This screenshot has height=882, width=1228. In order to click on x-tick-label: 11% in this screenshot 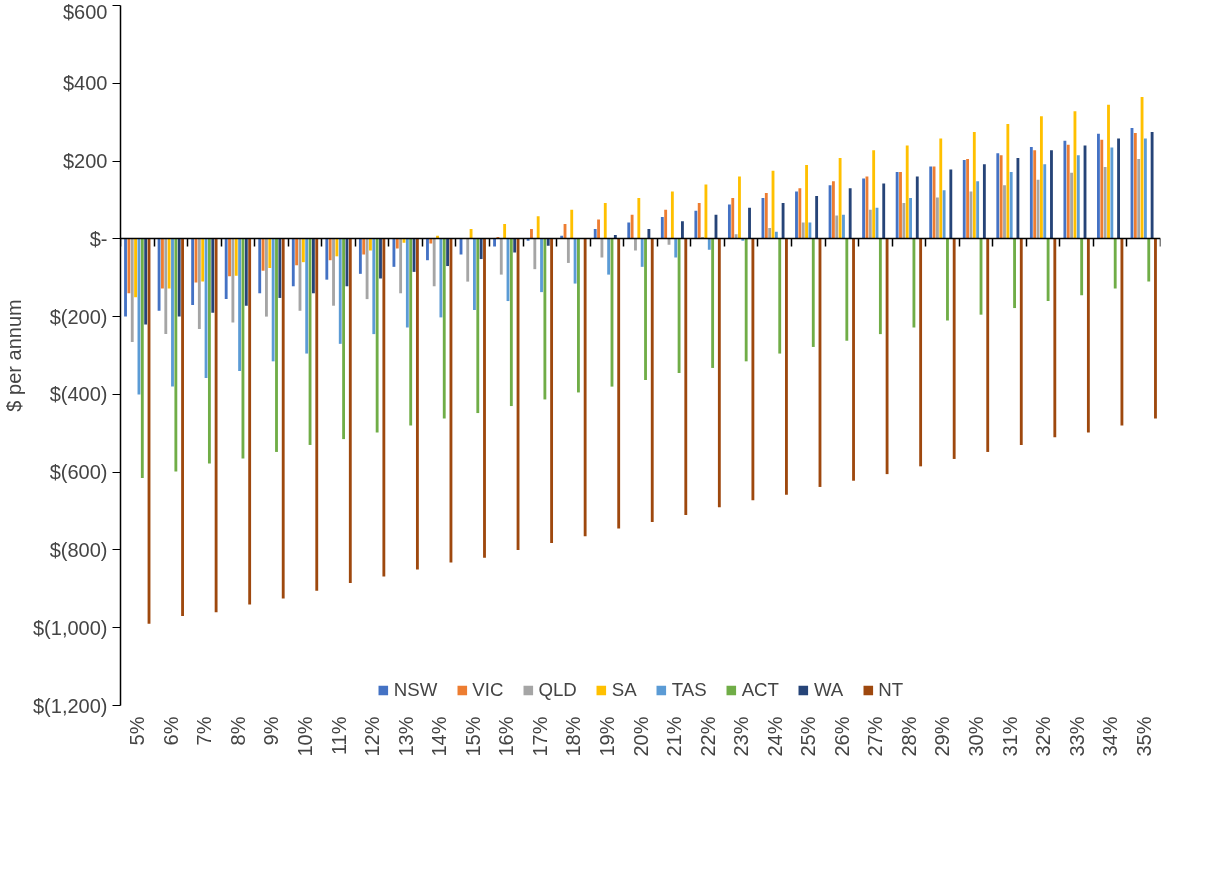, I will do `click(338, 736)`.